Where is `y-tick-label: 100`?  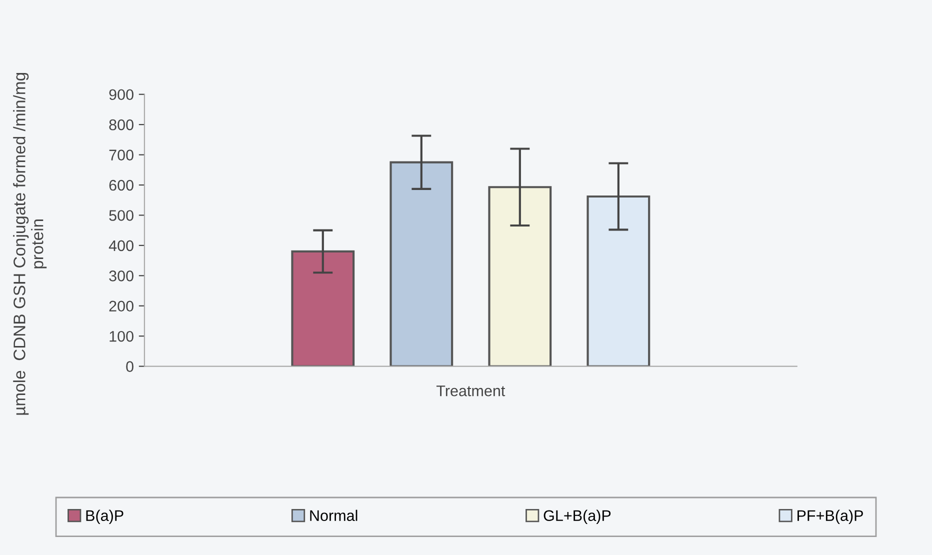
y-tick-label: 100 is located at coordinates (122, 336).